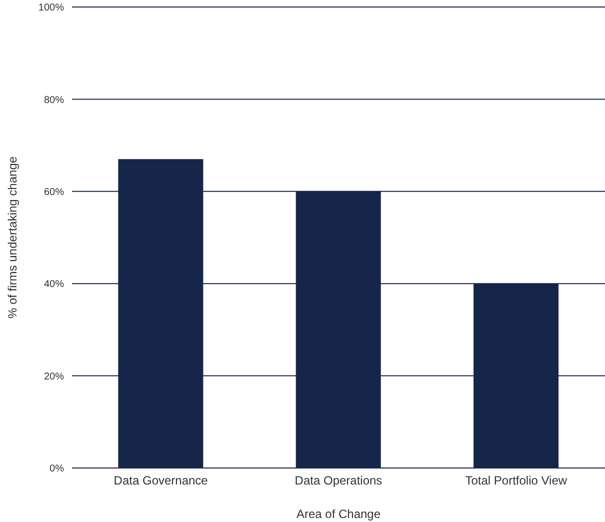 This screenshot has height=522, width=605. Describe the element at coordinates (54, 100) in the screenshot. I see `y-tick-label: 80%` at that location.